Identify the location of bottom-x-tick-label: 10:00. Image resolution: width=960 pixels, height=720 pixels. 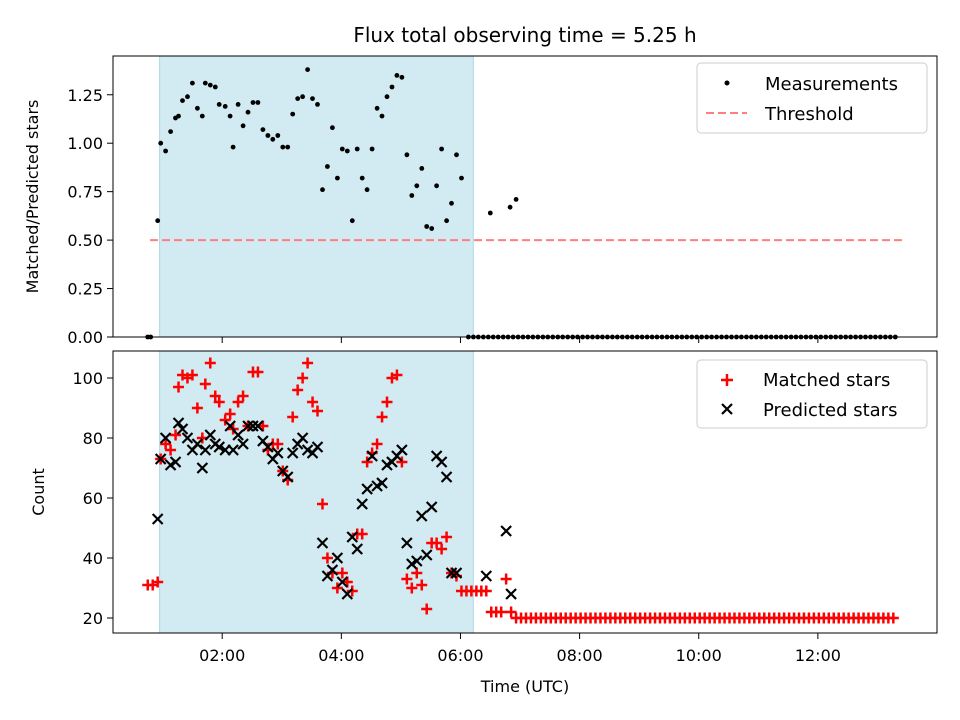
(699, 655).